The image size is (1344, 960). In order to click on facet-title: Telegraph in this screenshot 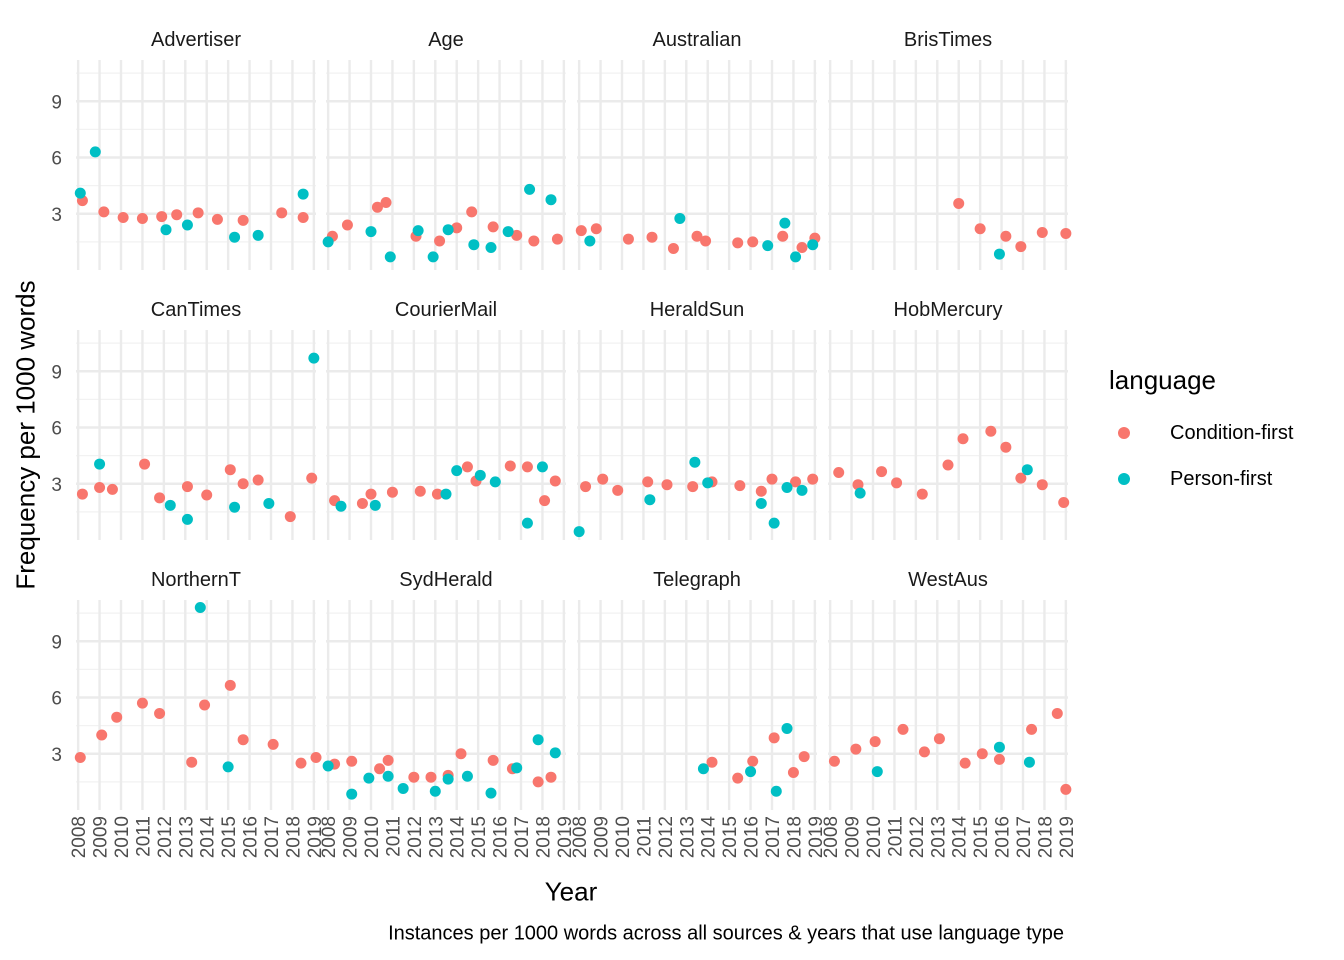, I will do `click(697, 580)`.